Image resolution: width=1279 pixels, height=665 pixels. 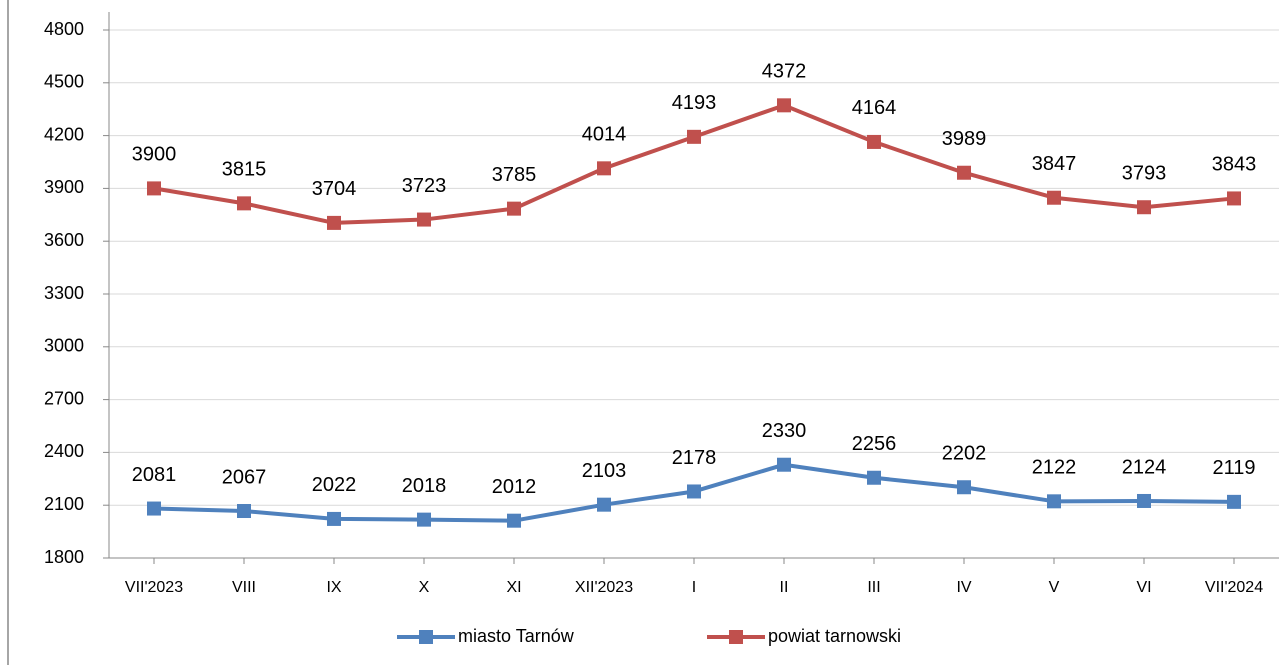 What do you see at coordinates (834, 636) in the screenshot?
I see `legend-label: powiat tarnowski` at bounding box center [834, 636].